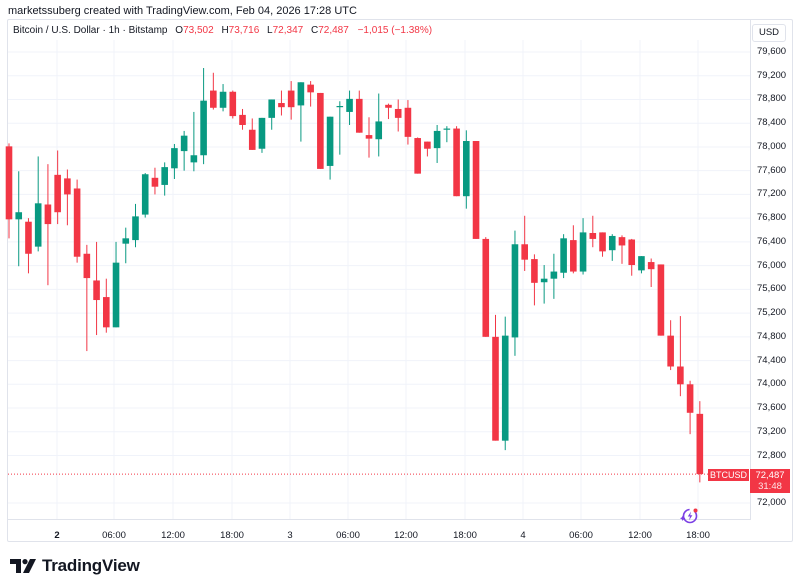 This screenshot has height=588, width=800. What do you see at coordinates (772, 75) in the screenshot?
I see `price-axis-label: 79,200` at bounding box center [772, 75].